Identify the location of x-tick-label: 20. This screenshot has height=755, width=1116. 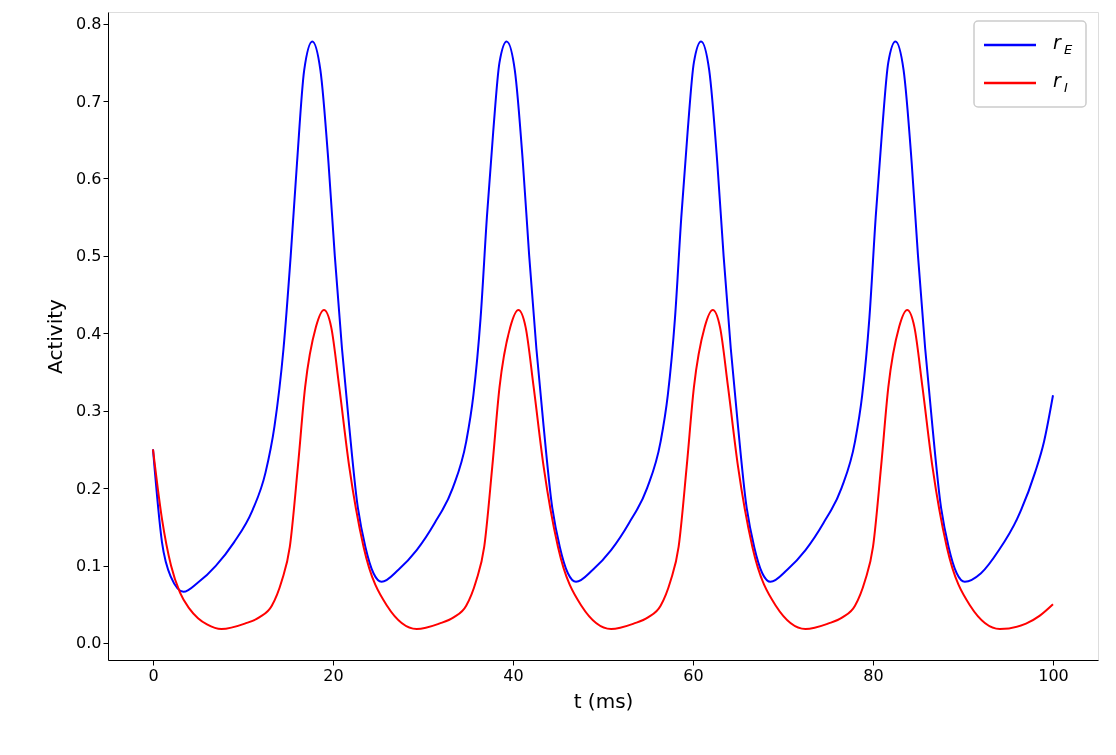
(333, 675).